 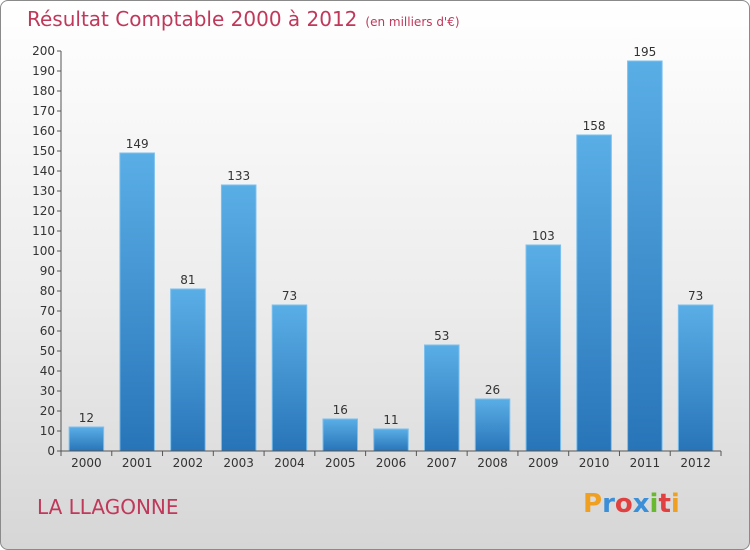 I want to click on y-tick-label: 200, so click(x=43, y=51).